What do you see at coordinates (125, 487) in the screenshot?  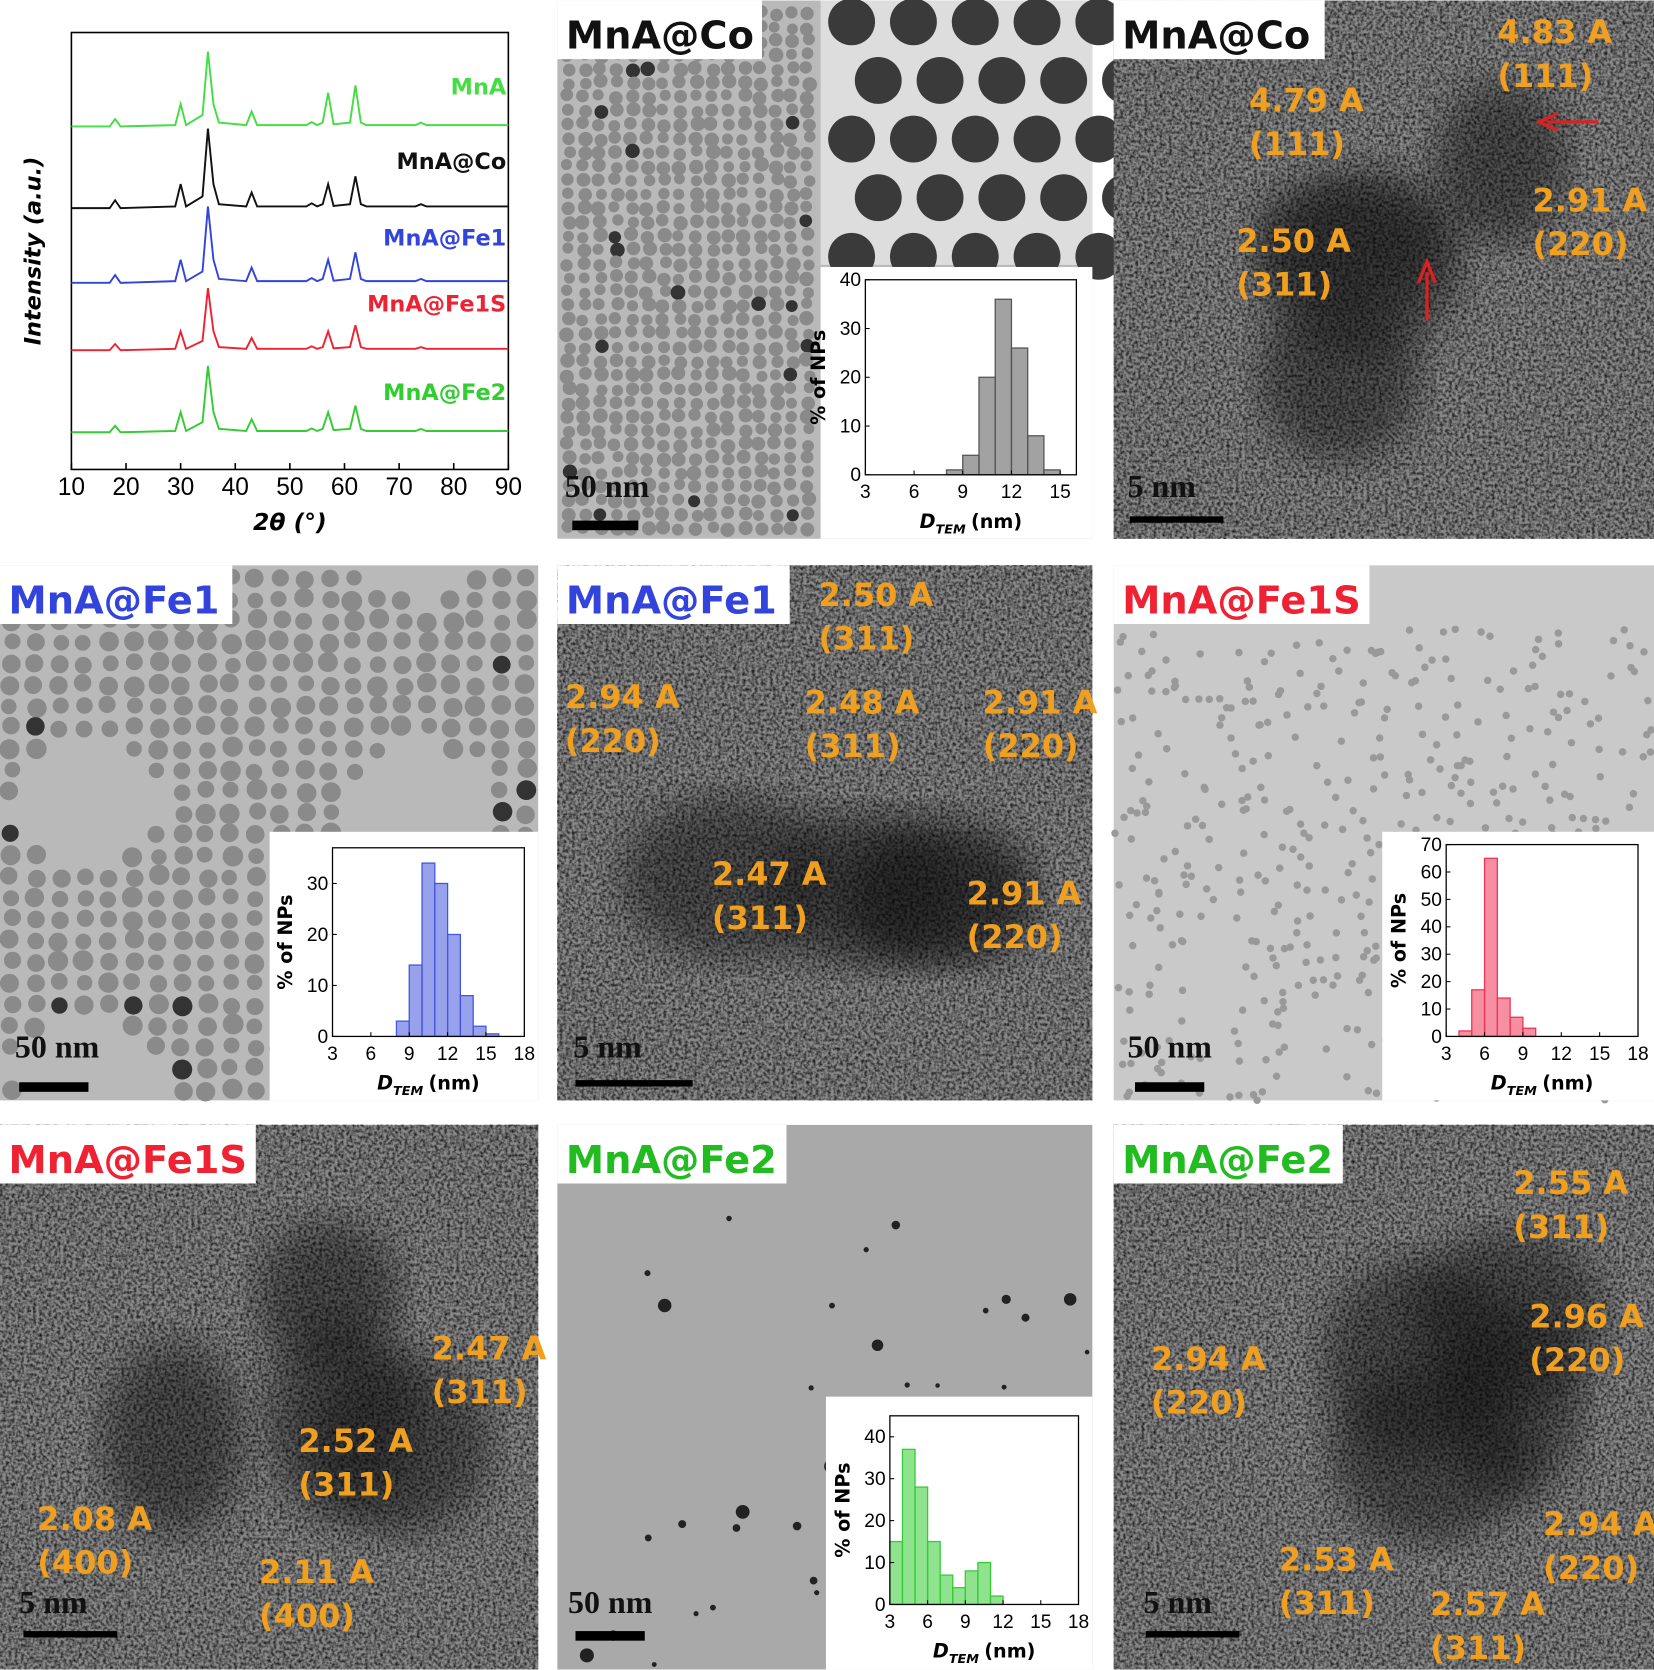 I see `x-tick-label: 20` at bounding box center [125, 487].